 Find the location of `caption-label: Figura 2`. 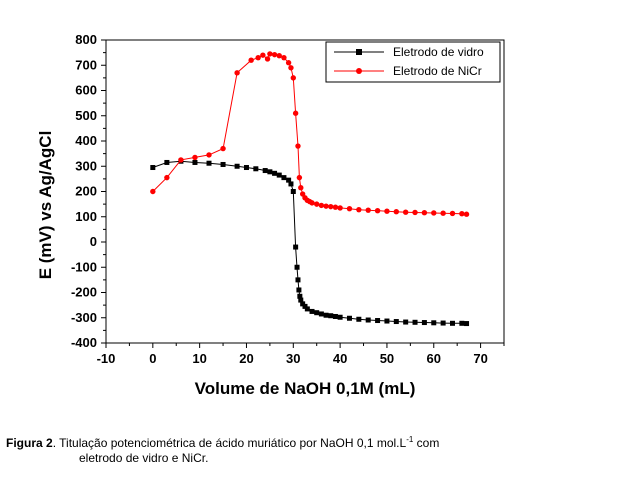

caption-label: Figura 2 is located at coordinates (29, 443).